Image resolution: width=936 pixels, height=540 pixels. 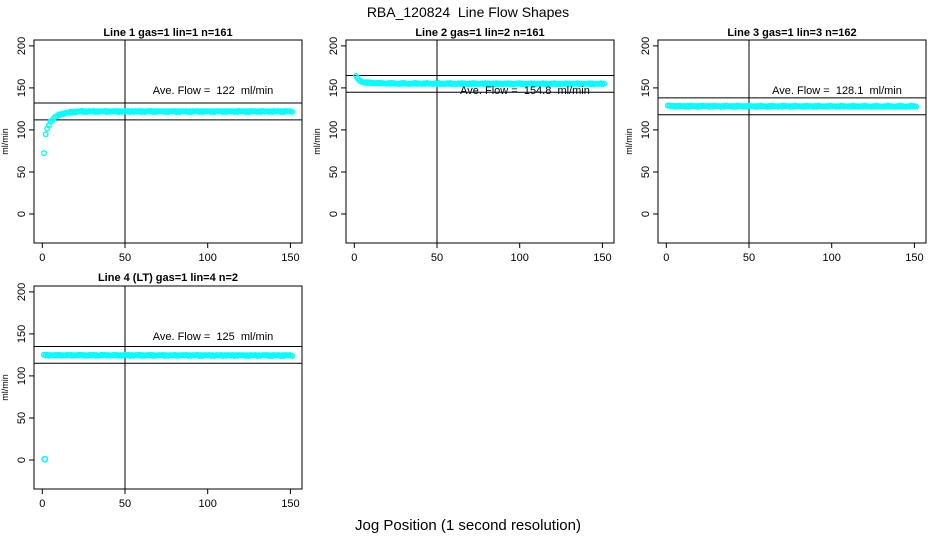 I want to click on plot-panel-1: 0 50 100 150 0 50 100 150 200 ml/min, so click(x=151, y=150).